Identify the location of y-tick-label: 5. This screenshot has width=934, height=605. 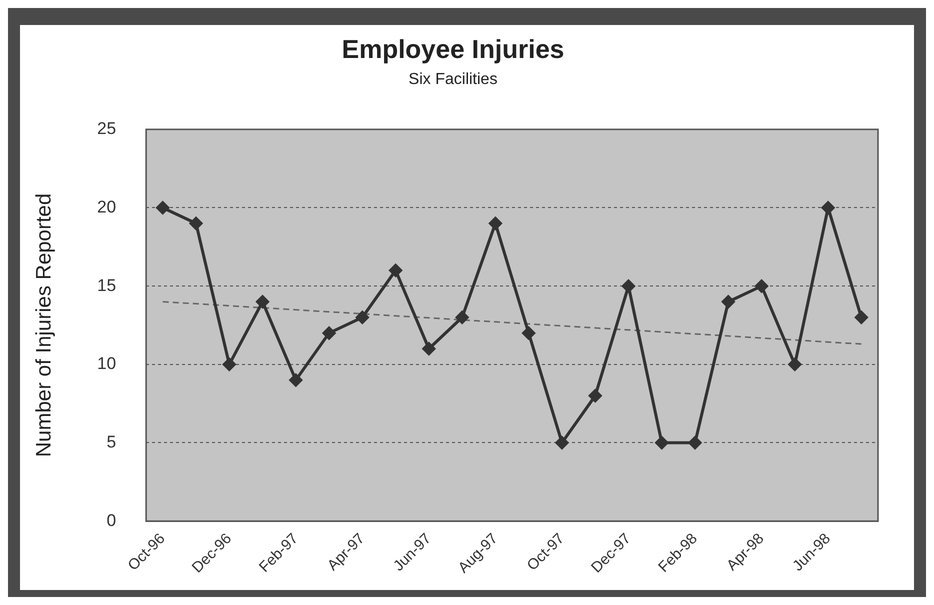
(111, 442).